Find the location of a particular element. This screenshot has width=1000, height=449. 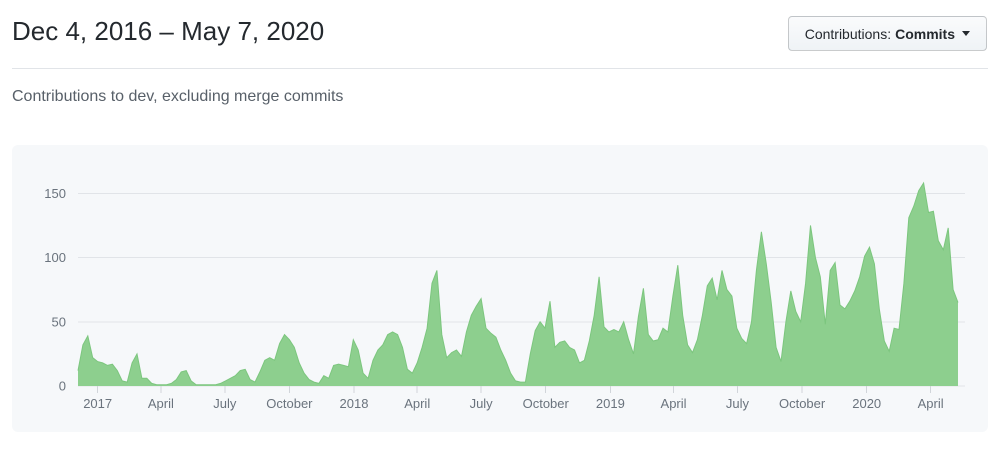

contributions-filter-button: Contributions: Commits is located at coordinates (887, 33).